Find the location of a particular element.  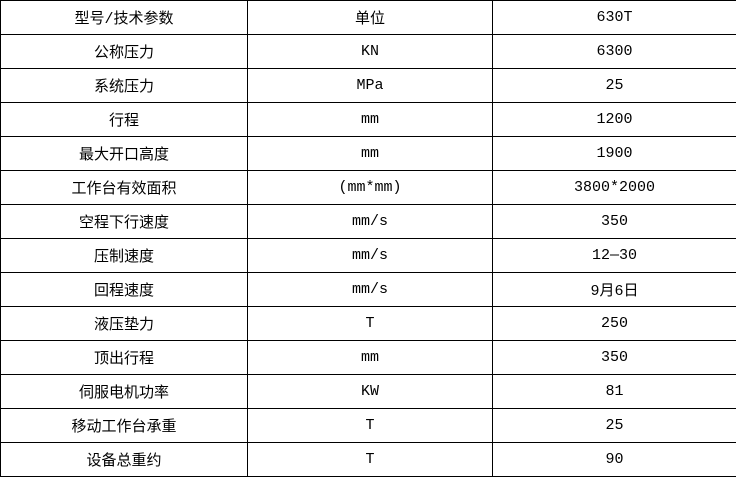

header-model-cell: 630T is located at coordinates (614, 18).